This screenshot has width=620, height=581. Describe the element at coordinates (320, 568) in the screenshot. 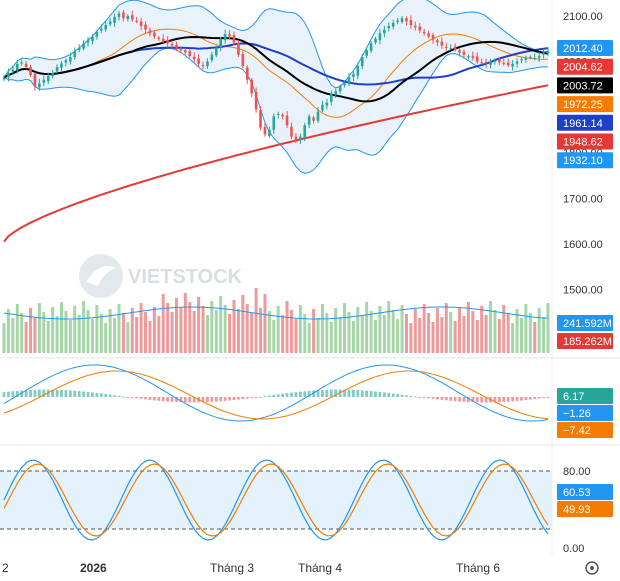

I see `time-axis-label: Tháng 4` at that location.